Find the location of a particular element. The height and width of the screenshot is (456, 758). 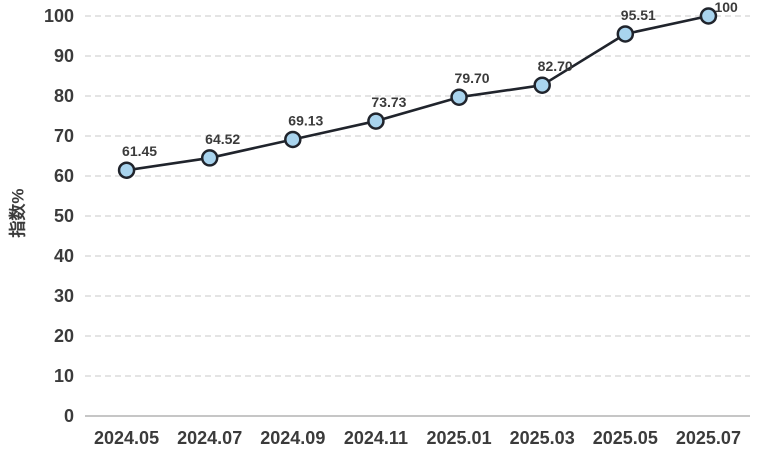

x-tick-label: 2025.07 is located at coordinates (708, 438).